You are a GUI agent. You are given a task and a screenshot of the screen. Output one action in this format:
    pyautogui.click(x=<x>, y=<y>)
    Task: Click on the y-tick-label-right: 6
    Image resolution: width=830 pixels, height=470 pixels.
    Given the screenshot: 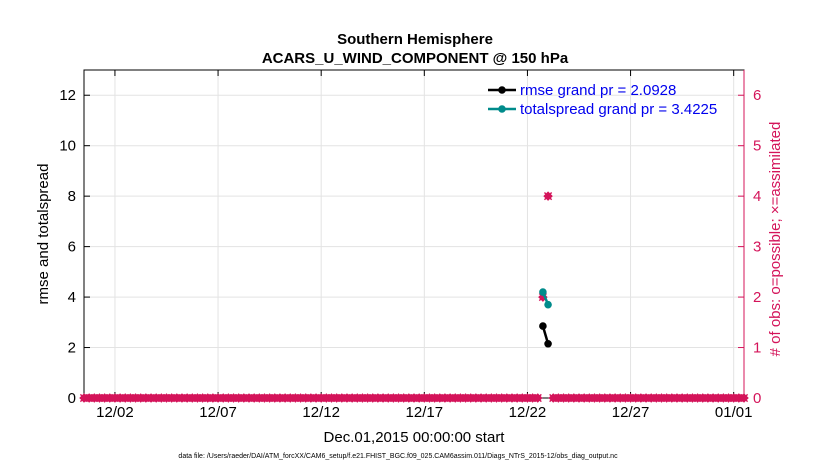 What is the action you would take?
    pyautogui.click(x=757, y=95)
    